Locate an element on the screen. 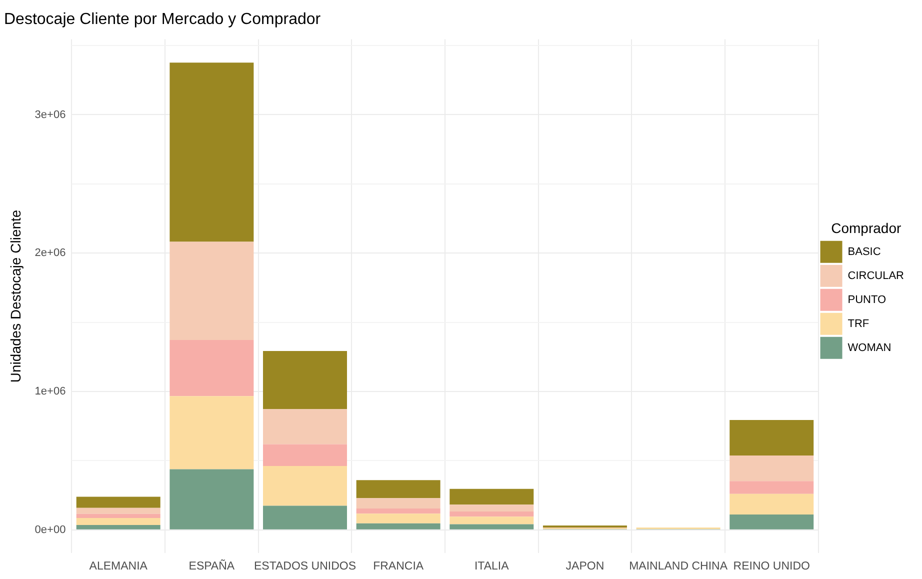 The image size is (922, 579). legend-label: BASIC is located at coordinates (864, 252).